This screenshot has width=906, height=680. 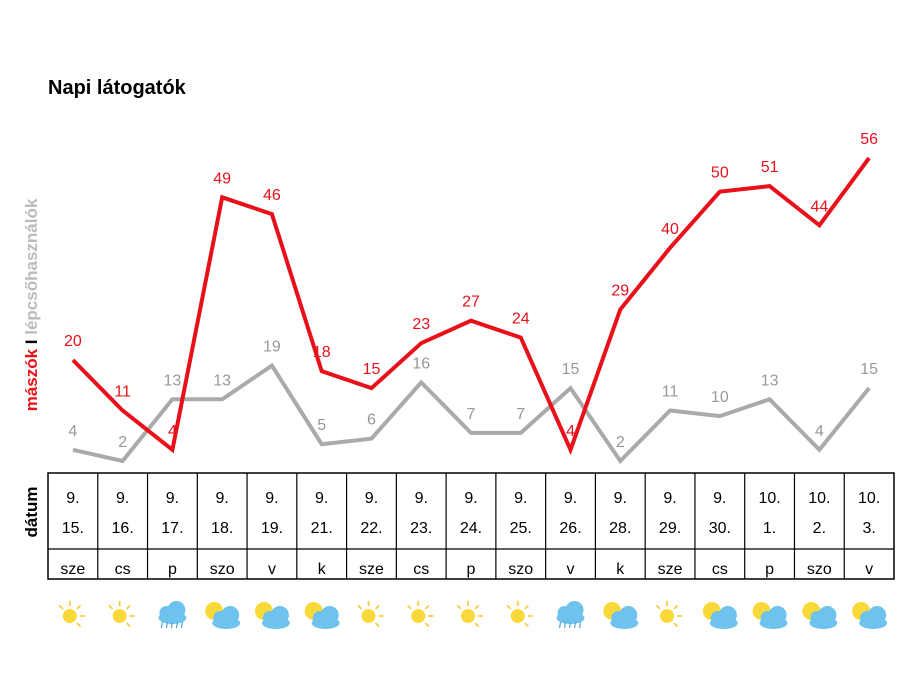 I want to click on series-line-stair-users, so click(x=471, y=413).